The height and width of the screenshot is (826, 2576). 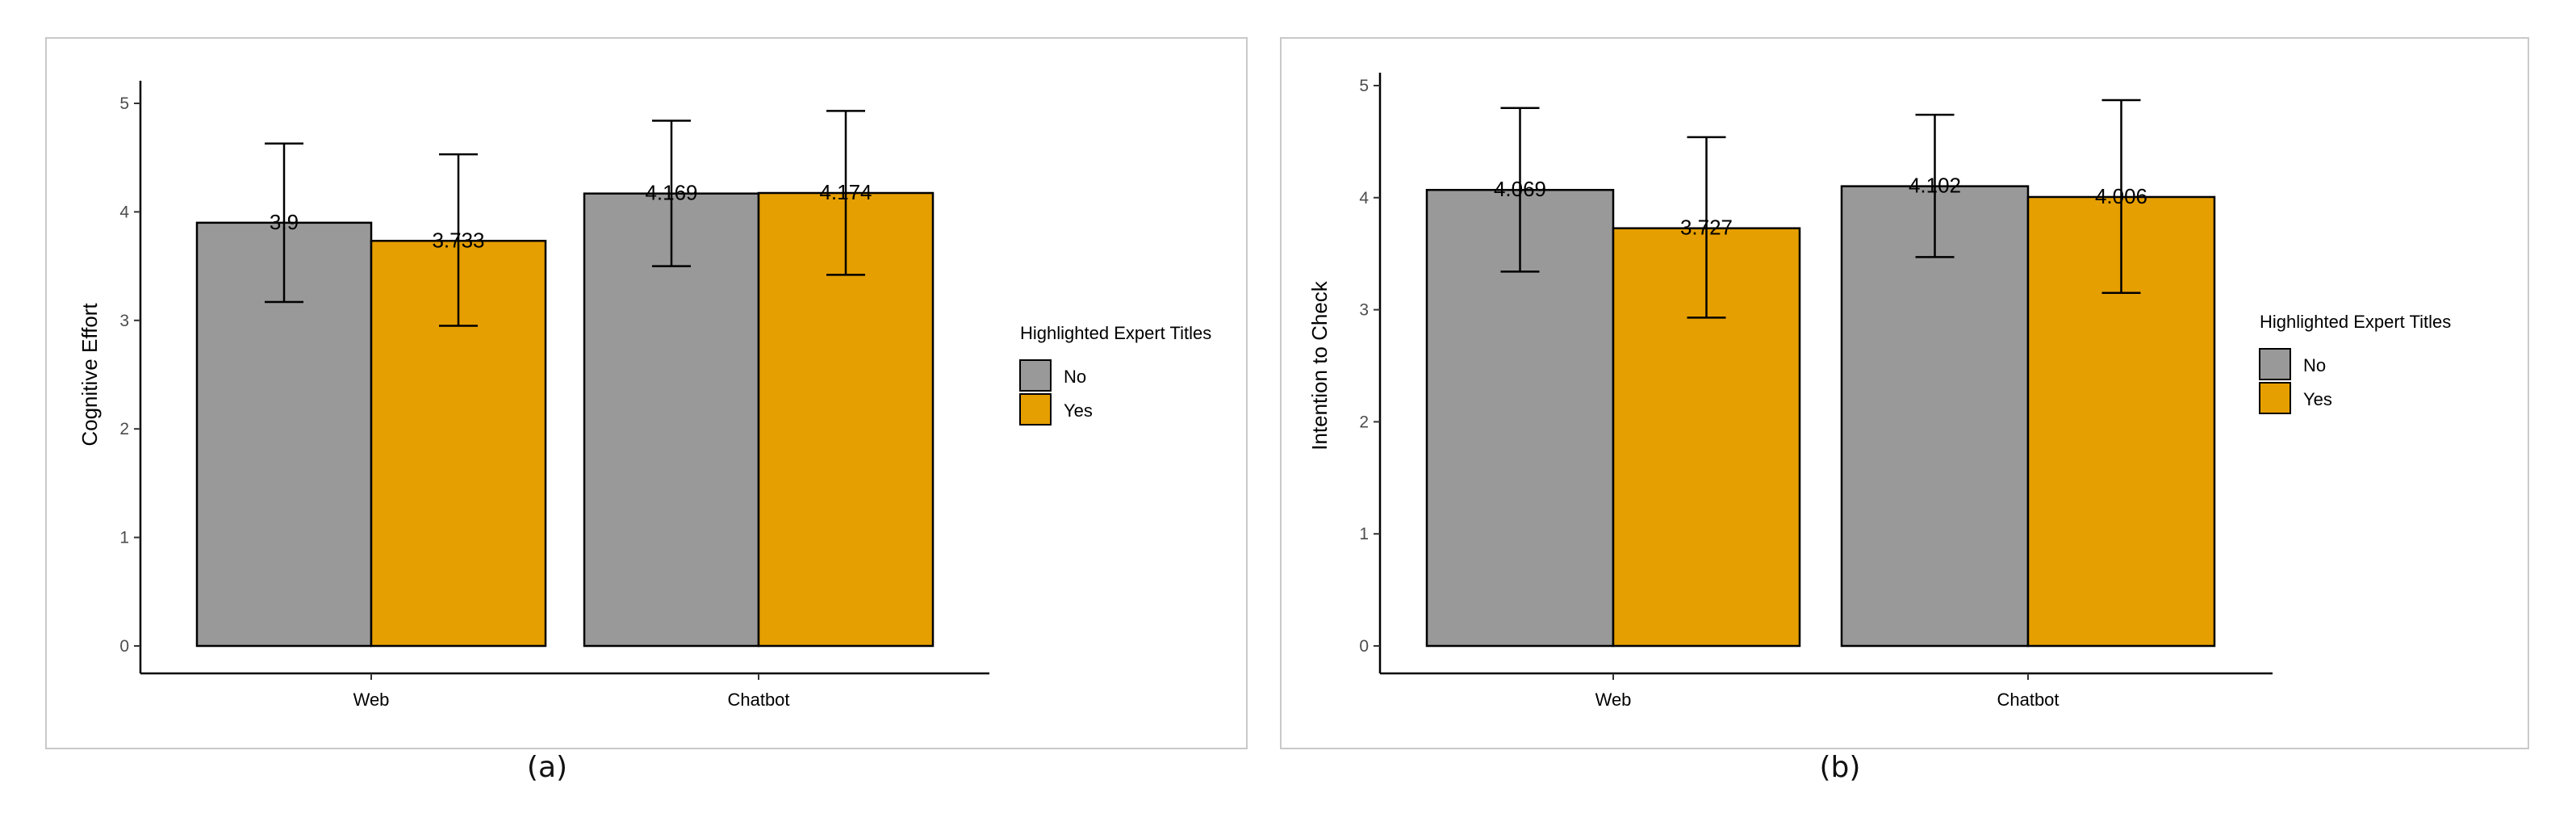 I want to click on data-label: 4.169, so click(x=671, y=193).